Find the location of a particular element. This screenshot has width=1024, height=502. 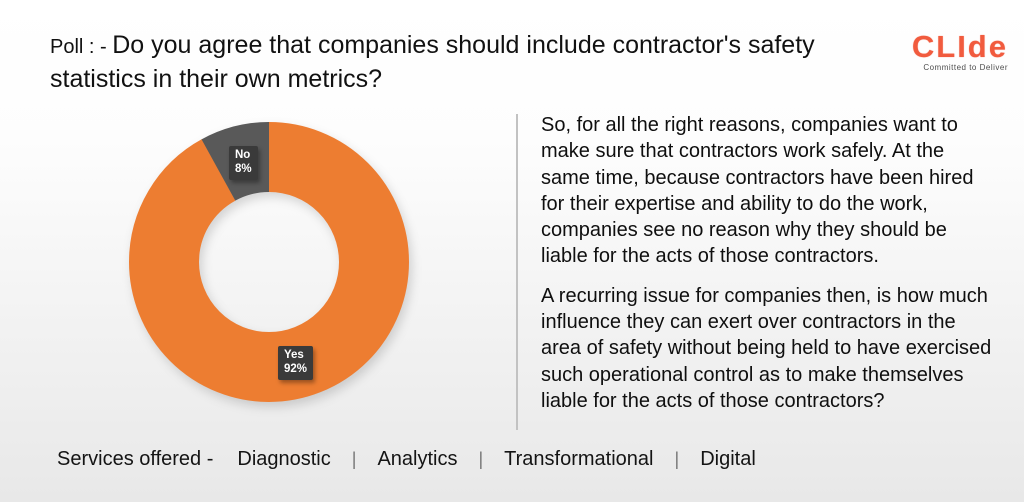

chart-label-yes: Yes 92% is located at coordinates (296, 363).